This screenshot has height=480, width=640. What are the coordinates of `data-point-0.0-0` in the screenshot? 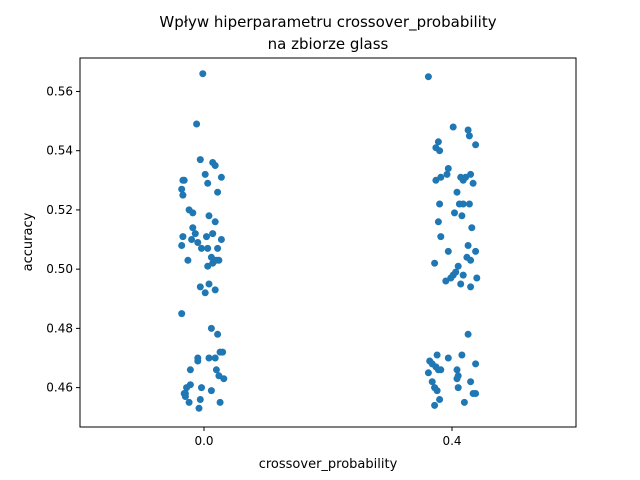 It's located at (203, 74).